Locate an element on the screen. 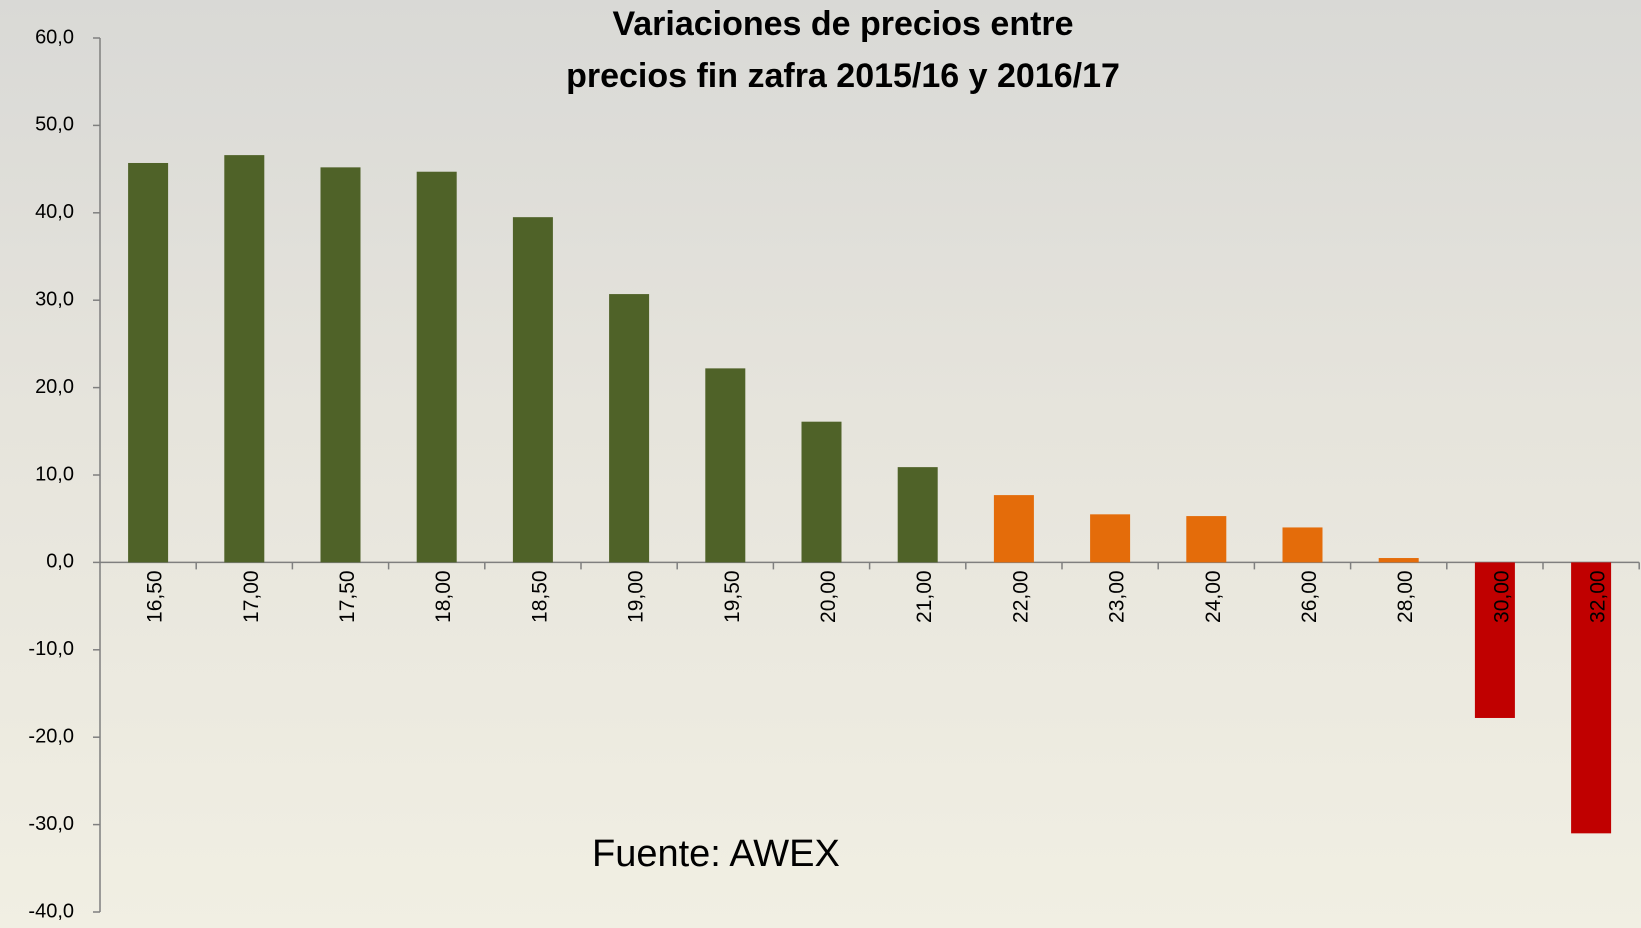 The width and height of the screenshot is (1641, 928). y-tick-label: -20,0 is located at coordinates (51, 736).